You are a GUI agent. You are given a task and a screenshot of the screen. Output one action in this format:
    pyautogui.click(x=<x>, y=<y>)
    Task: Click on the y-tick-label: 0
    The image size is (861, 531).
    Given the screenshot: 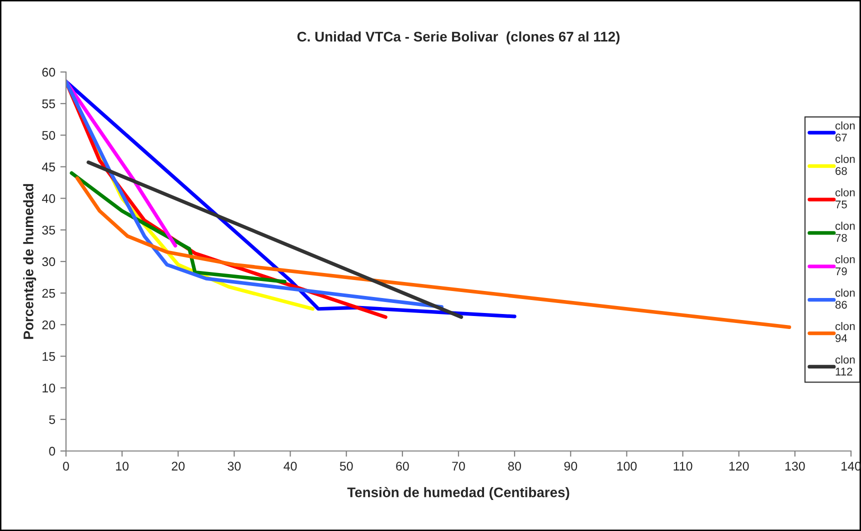 What is the action you would take?
    pyautogui.click(x=52, y=451)
    